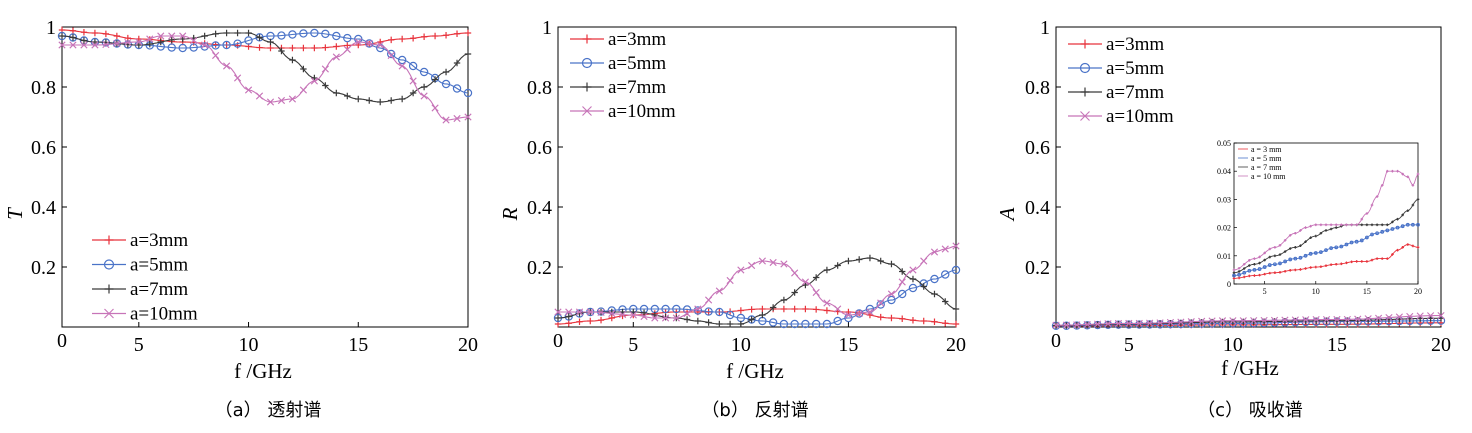  I want to click on panel-caption: （b） 反射谱, so click(754, 410).